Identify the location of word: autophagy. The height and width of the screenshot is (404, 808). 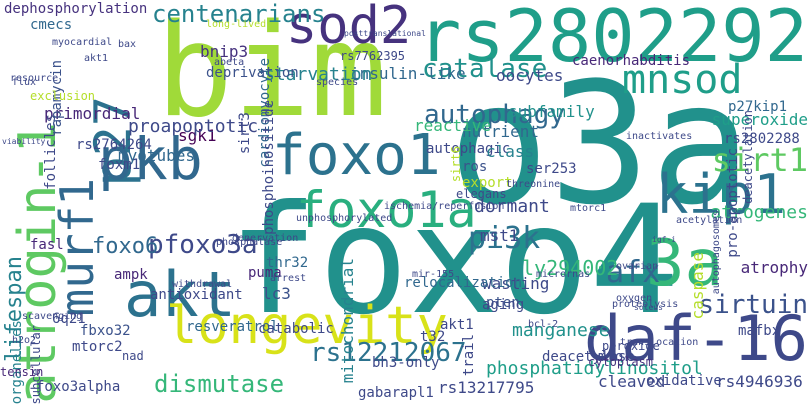
(494, 115).